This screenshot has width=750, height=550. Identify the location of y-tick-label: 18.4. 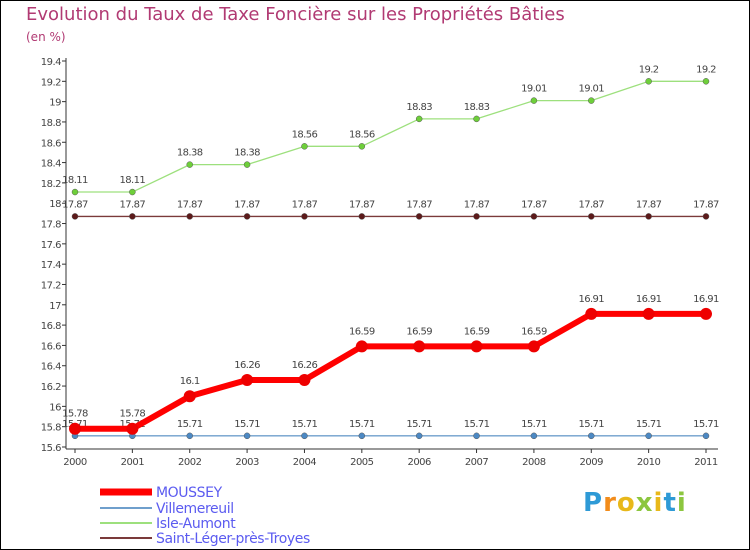
(51, 164).